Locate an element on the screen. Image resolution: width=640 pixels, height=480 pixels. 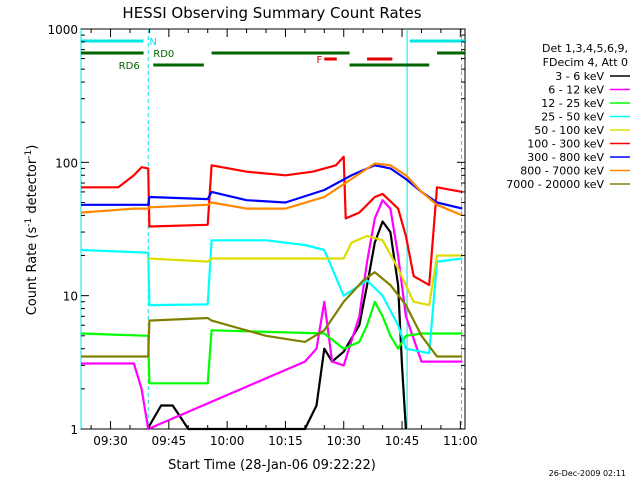
y-axis-label: Count Rate (s-1 detector-1) is located at coordinates (32, 230).